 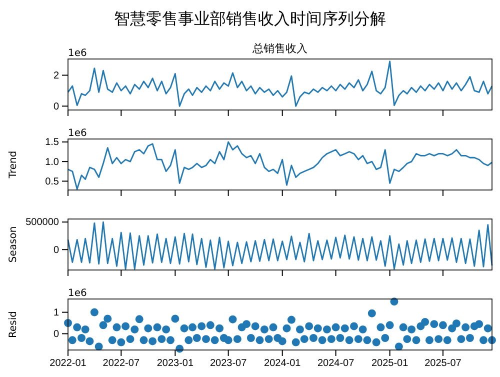 I want to click on x-tick-label: 2025-01, so click(x=390, y=364).